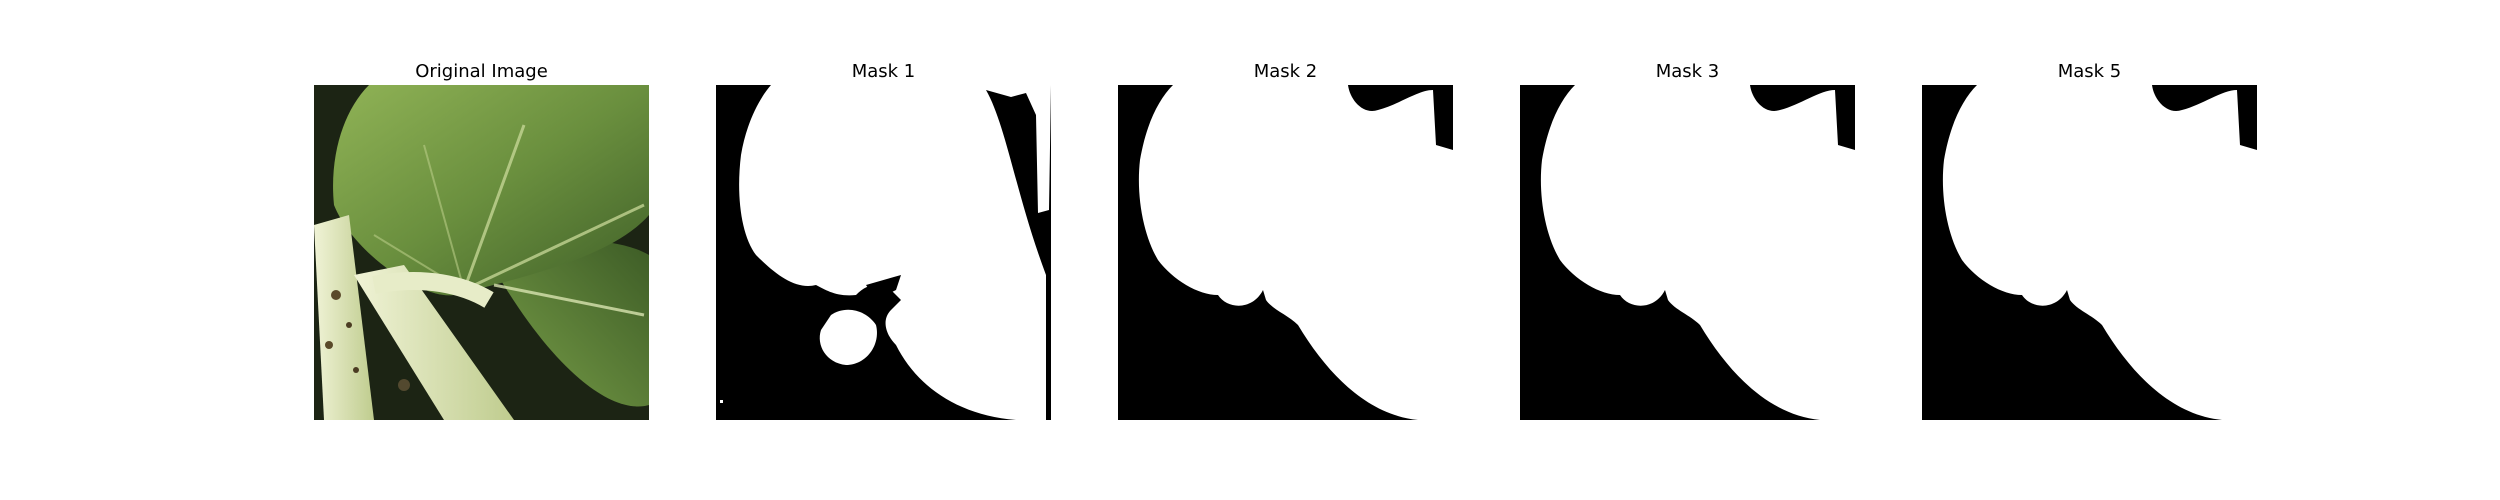 This screenshot has height=500, width=2500. Describe the element at coordinates (2089, 71) in the screenshot. I see `panel-title: Mask 5` at that location.